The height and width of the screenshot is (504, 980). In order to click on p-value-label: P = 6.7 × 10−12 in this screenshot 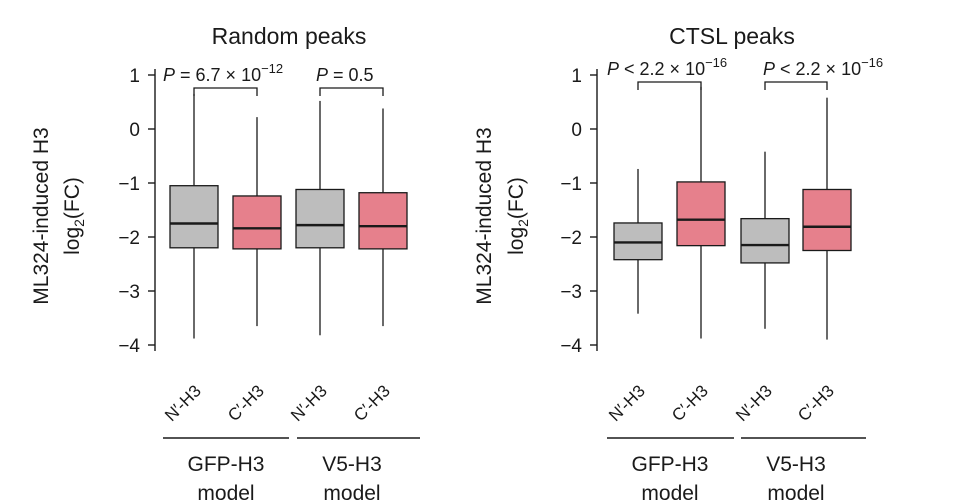, I will do `click(223, 73)`.